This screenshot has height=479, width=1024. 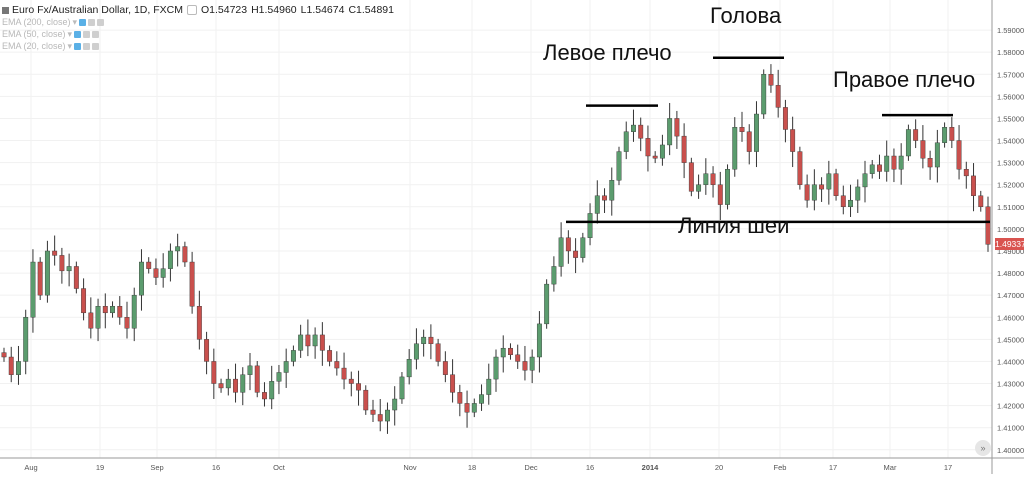 What do you see at coordinates (100, 467) in the screenshot?
I see `x-tick-label: 19` at bounding box center [100, 467].